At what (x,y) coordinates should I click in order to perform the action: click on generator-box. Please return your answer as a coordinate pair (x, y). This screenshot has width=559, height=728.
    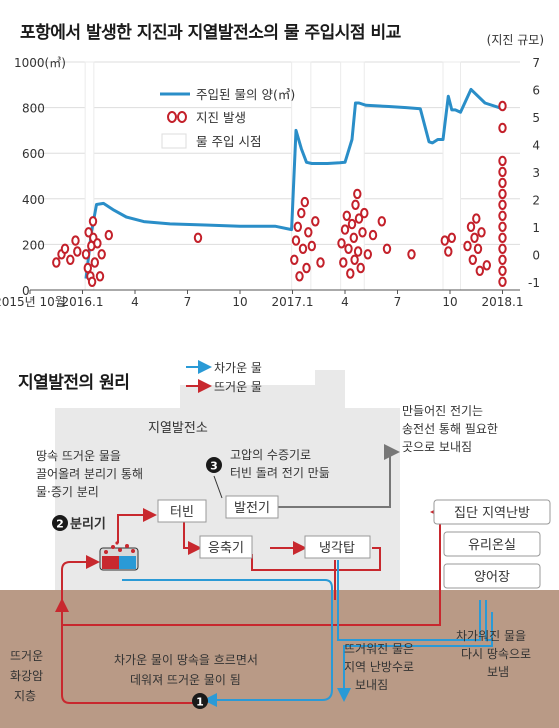
    Looking at the image, I should click on (252, 507).